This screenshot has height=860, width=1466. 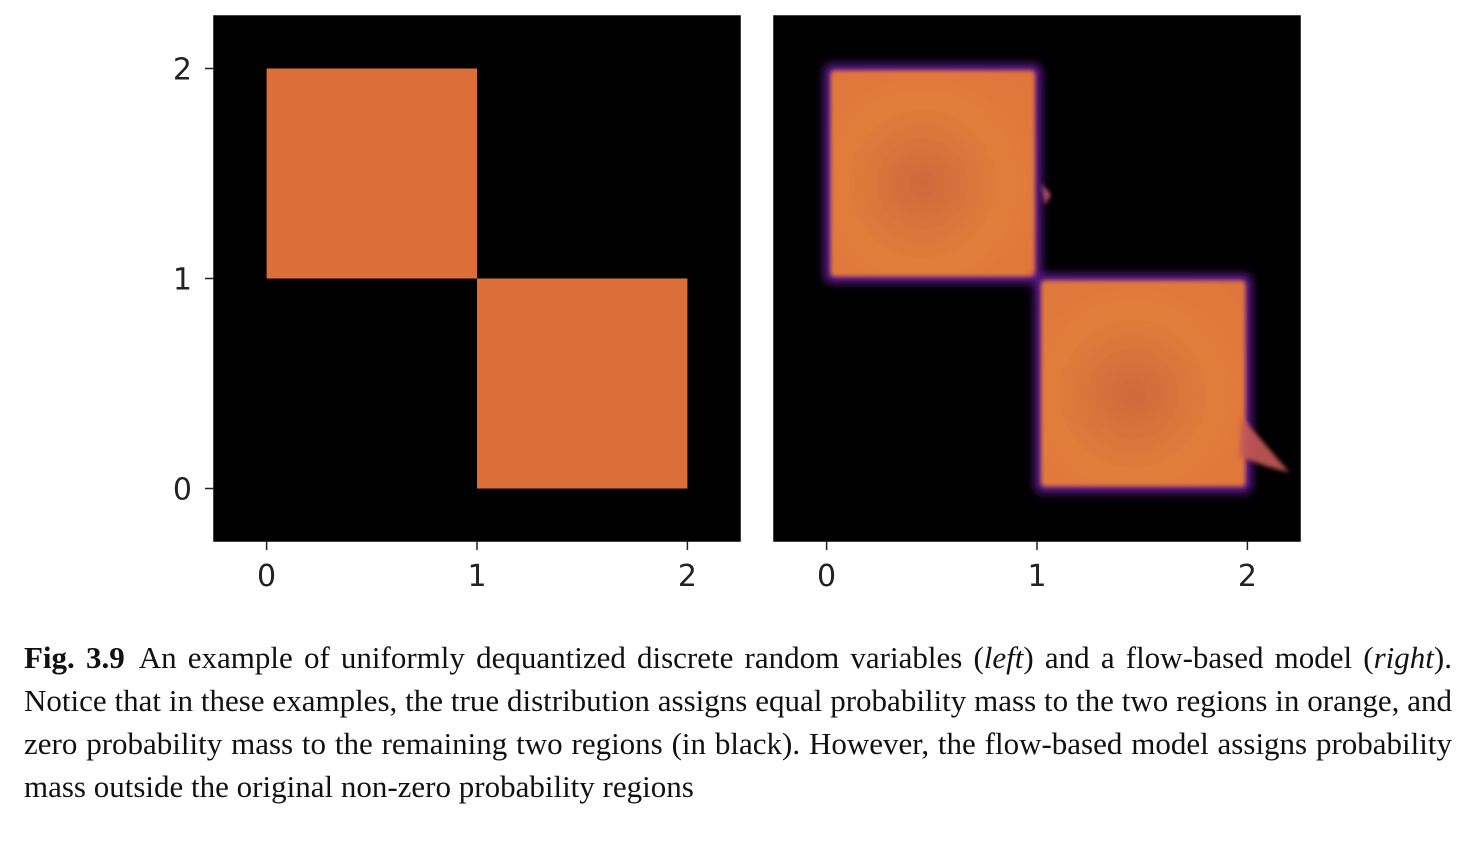 What do you see at coordinates (1403, 657) in the screenshot?
I see `caption-italic-term: right` at bounding box center [1403, 657].